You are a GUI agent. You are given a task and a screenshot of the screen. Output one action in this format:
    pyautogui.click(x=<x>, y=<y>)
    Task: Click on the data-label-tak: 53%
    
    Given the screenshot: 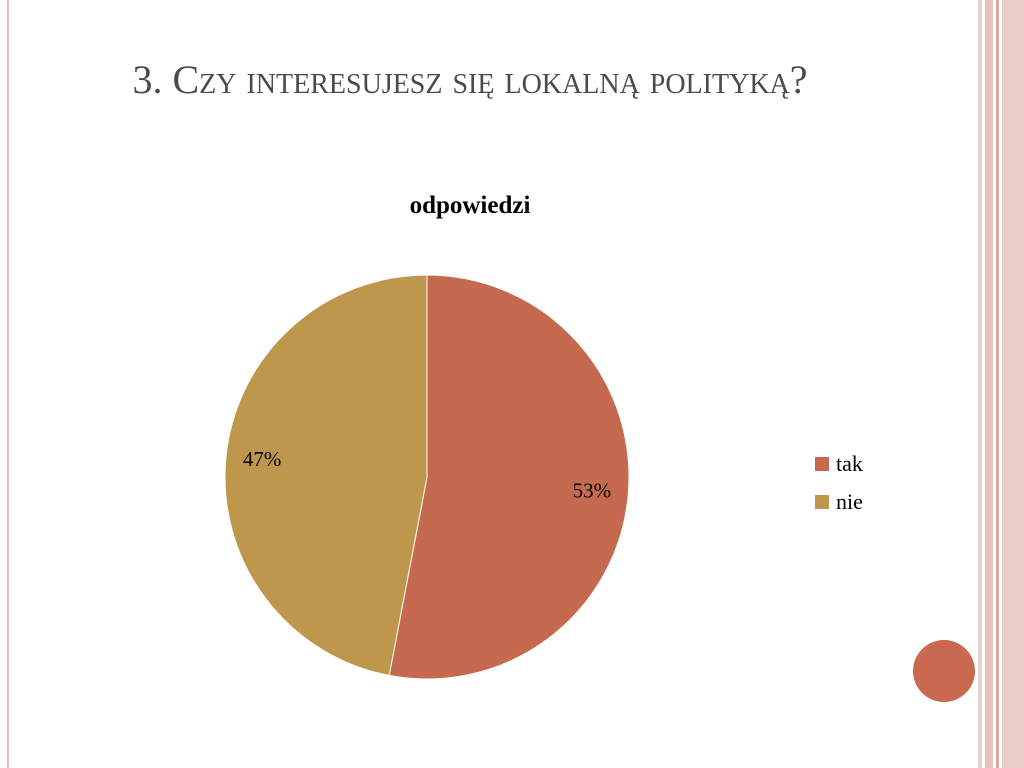 What is the action you would take?
    pyautogui.click(x=592, y=490)
    